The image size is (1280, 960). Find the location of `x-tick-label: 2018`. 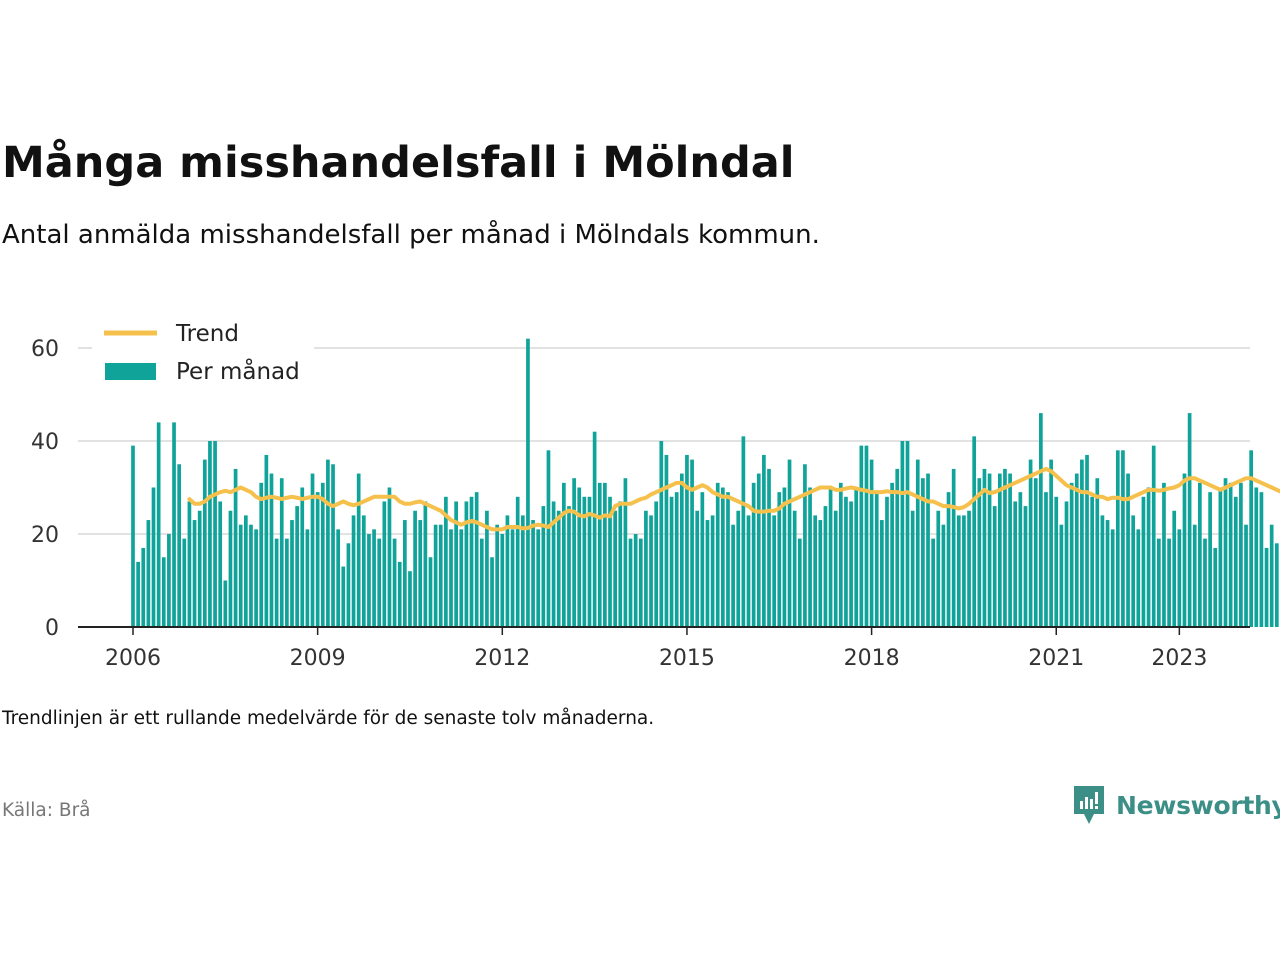

x-tick-label: 2018 is located at coordinates (872, 658).